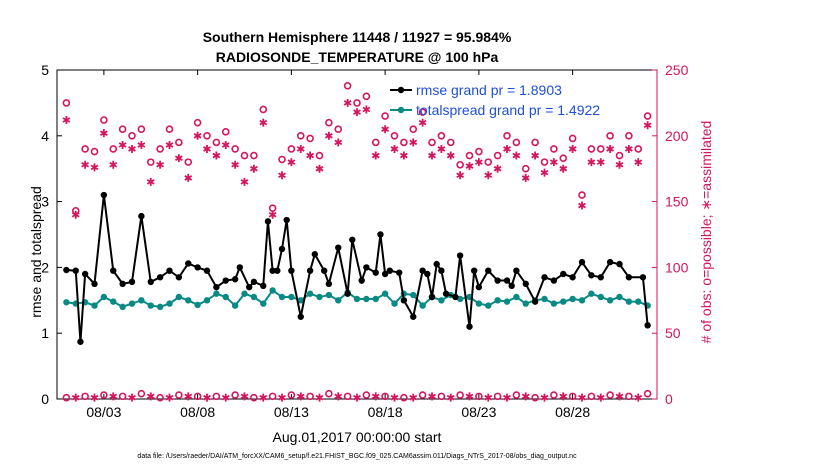 The image size is (830, 470). What do you see at coordinates (103, 412) in the screenshot?
I see `x-tick-label: 08/03` at bounding box center [103, 412].